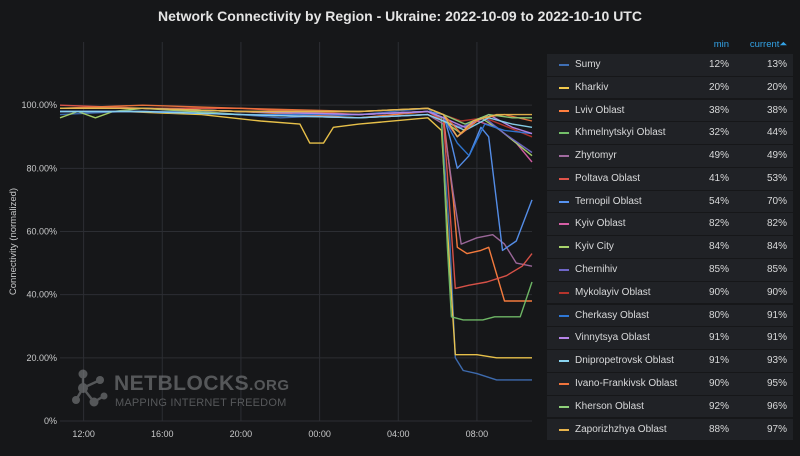 This screenshot has width=800, height=456. Describe the element at coordinates (41, 168) in the screenshot. I see `y-tick-label: 80.00%` at that location.